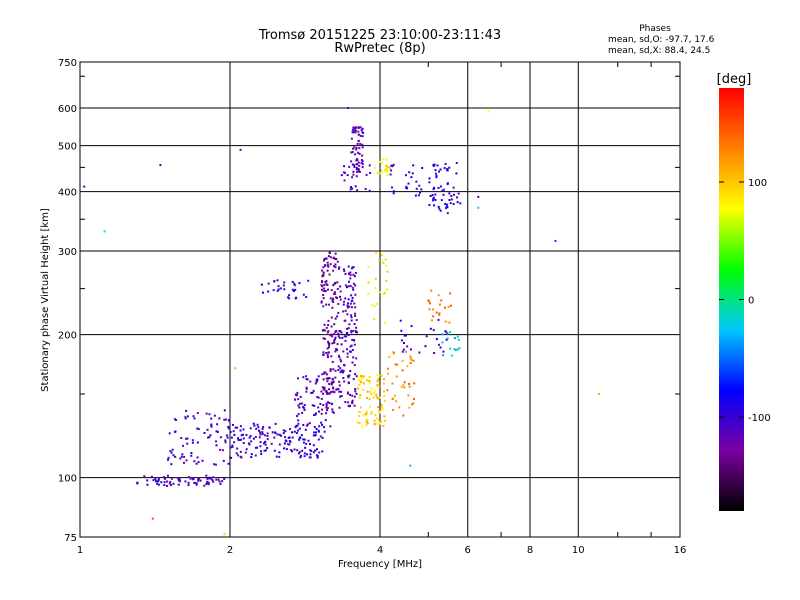  What do you see at coordinates (745, 301) in the screenshot?
I see `colorbar-ticks: 100 0 -100` at bounding box center [745, 301].